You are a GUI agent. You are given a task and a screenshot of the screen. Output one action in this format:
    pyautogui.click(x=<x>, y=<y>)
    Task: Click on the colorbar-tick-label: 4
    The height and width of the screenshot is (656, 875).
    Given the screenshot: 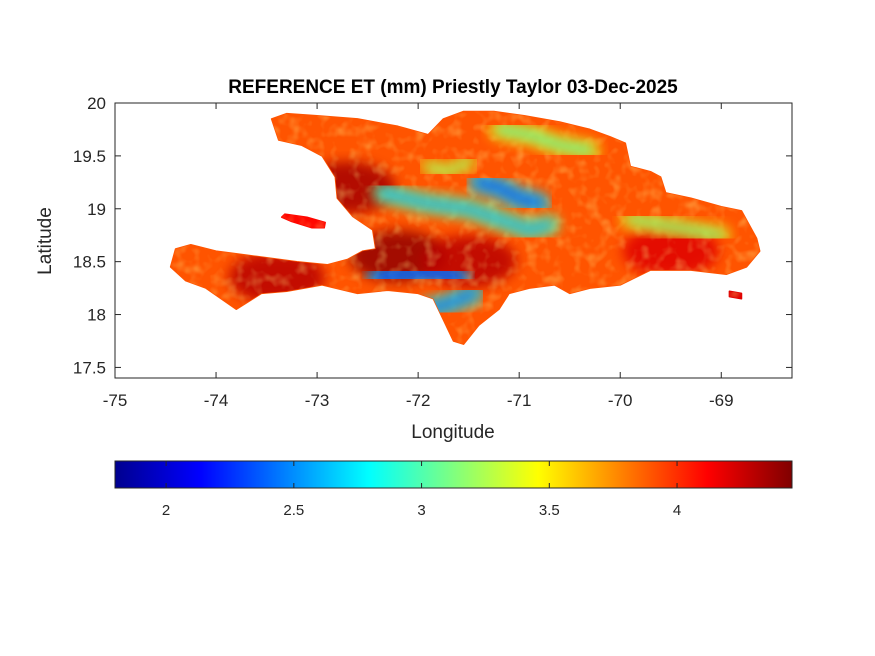 What is the action you would take?
    pyautogui.click(x=677, y=510)
    